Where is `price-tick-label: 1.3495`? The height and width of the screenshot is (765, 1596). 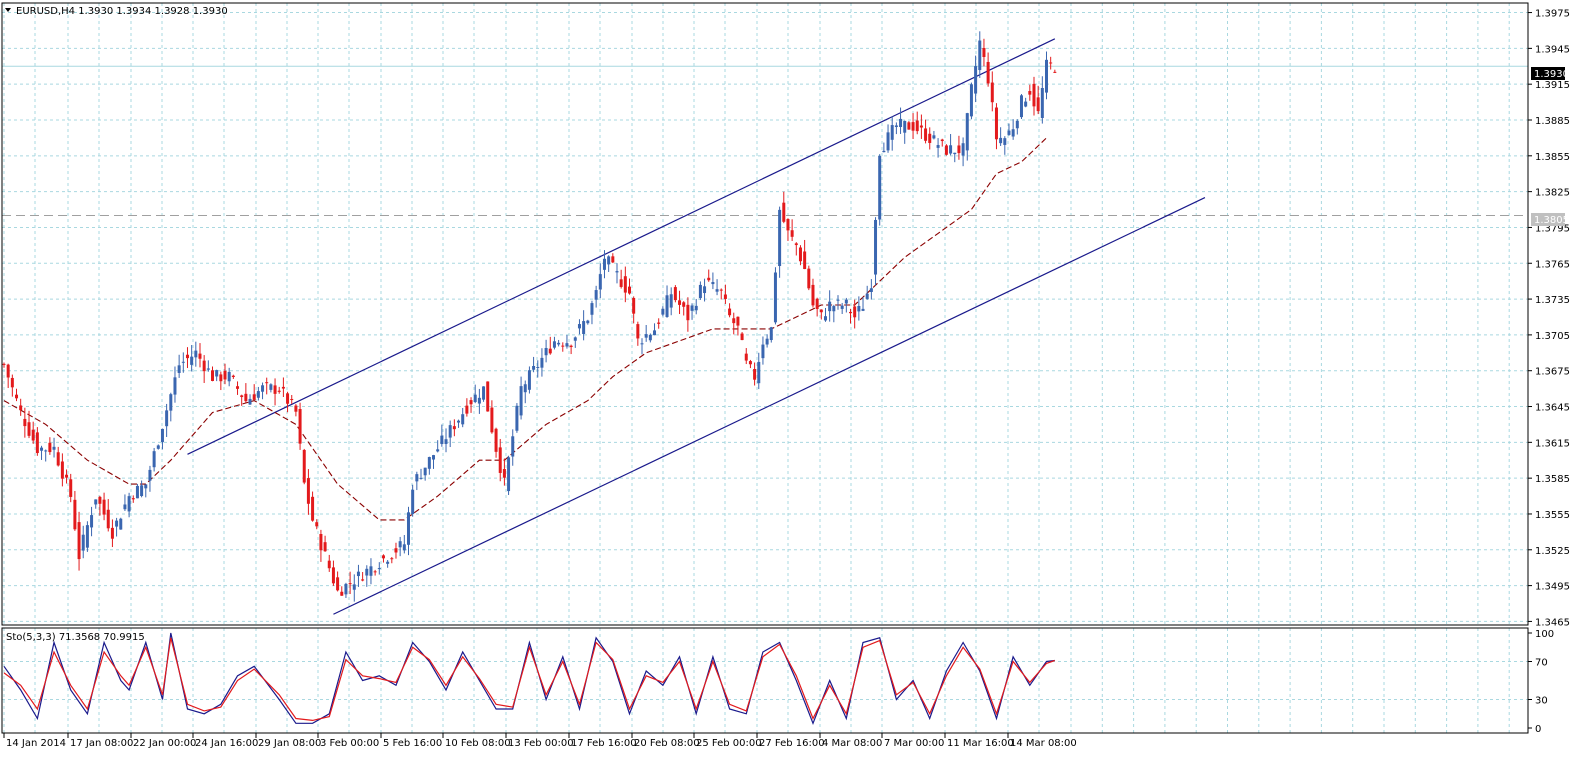
price-tick-label: 1.3495 is located at coordinates (1552, 587).